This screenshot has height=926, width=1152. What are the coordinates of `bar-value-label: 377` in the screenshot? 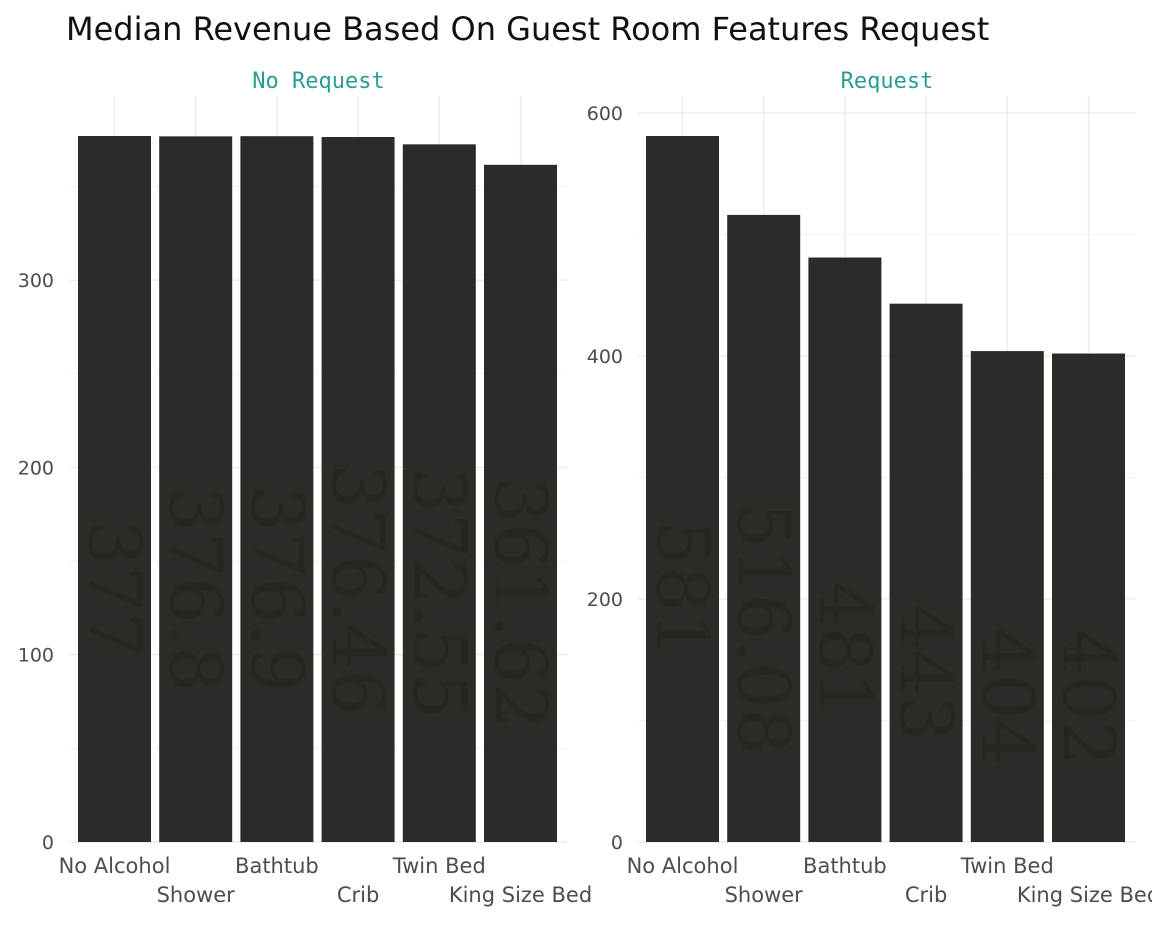 It's located at (115, 588).